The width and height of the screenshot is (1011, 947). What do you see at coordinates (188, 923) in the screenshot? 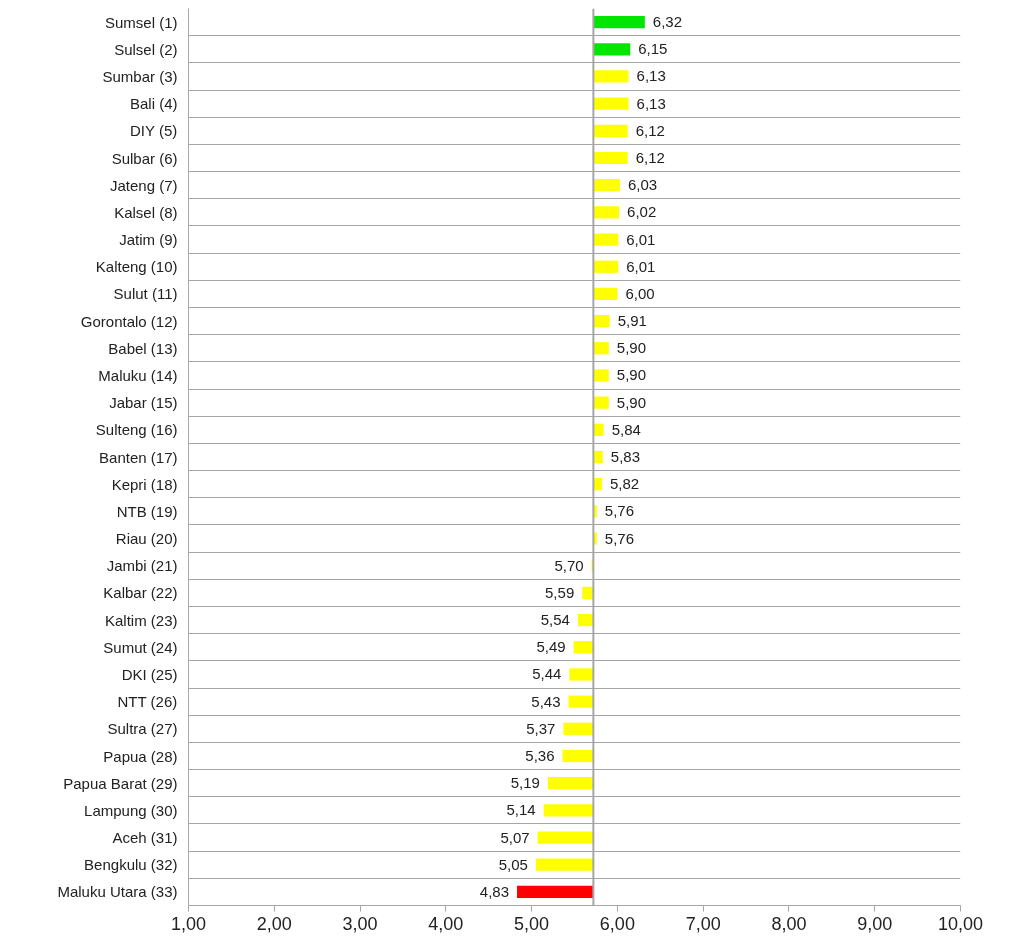
I see `x-tick-label: 1,00` at bounding box center [188, 923].